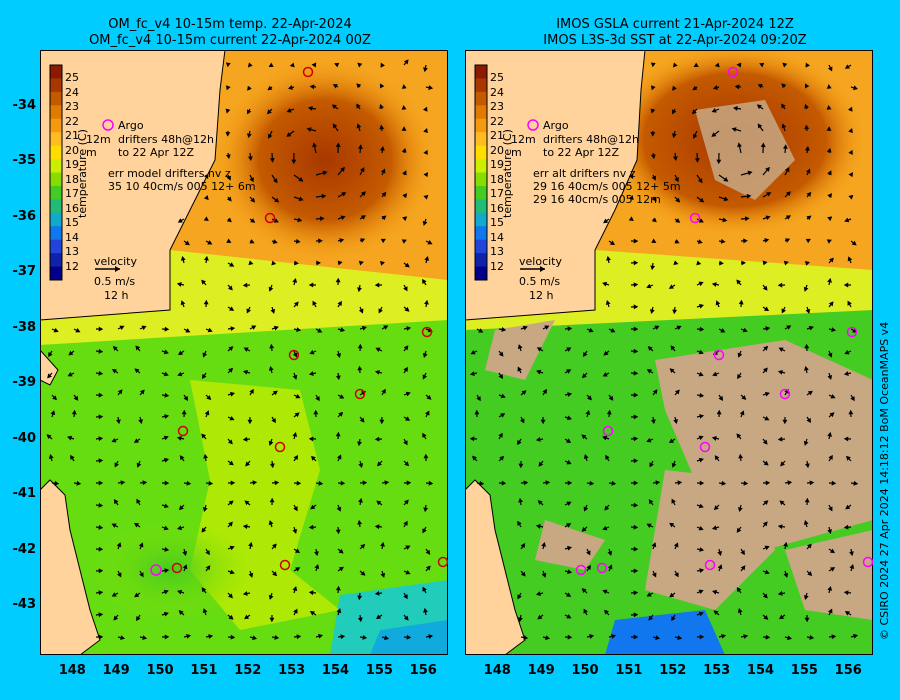 The height and width of the screenshot is (700, 900). Describe the element at coordinates (24, 327) in the screenshot. I see `y-tick-label: -38` at that location.